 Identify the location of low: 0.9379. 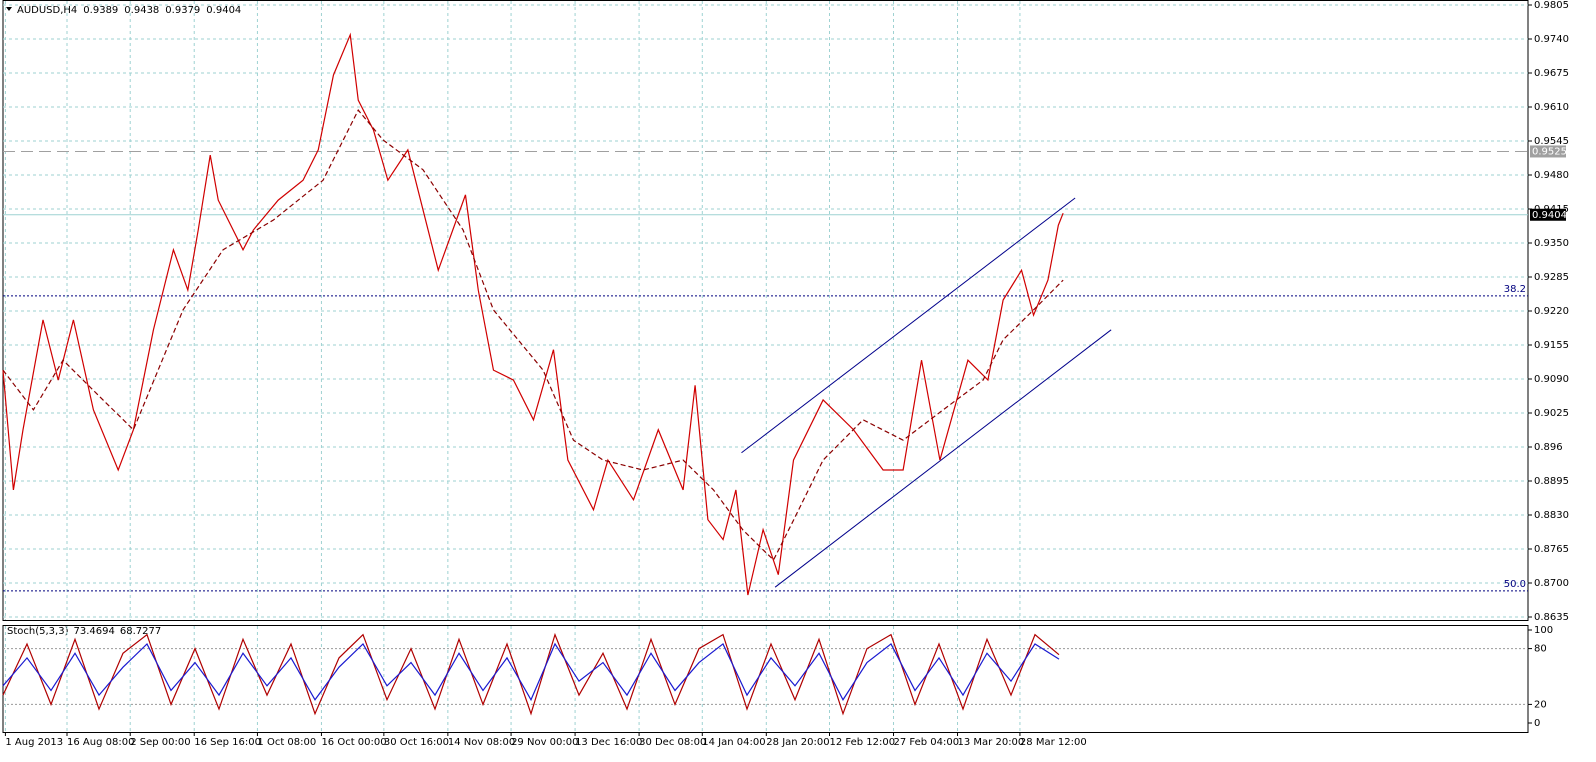
(182, 10).